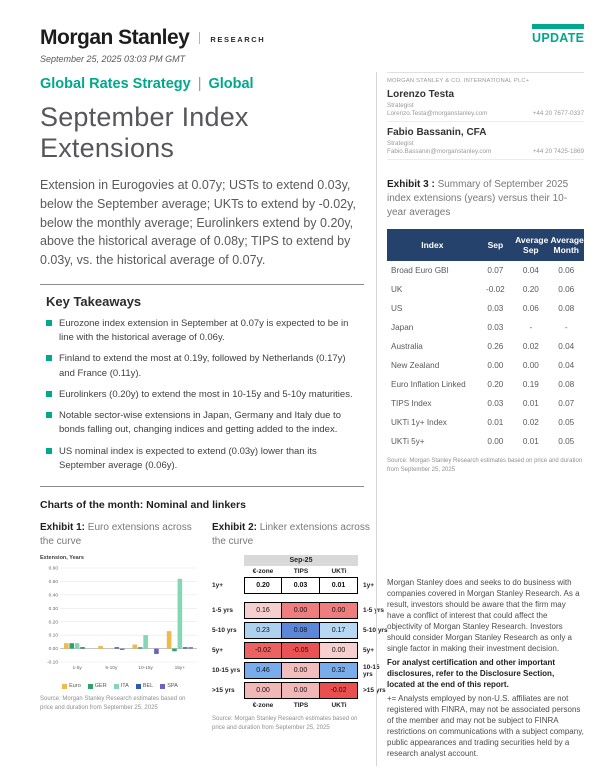 The width and height of the screenshot is (600, 776). I want to click on exhibit-1-caption-text: Euro extensions across the curve, so click(116, 534).